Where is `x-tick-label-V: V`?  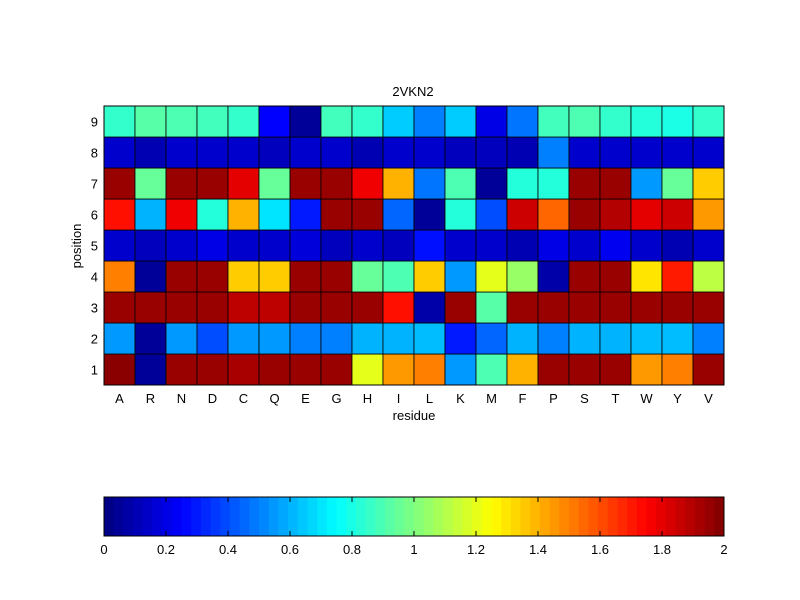 x-tick-label-V: V is located at coordinates (708, 398).